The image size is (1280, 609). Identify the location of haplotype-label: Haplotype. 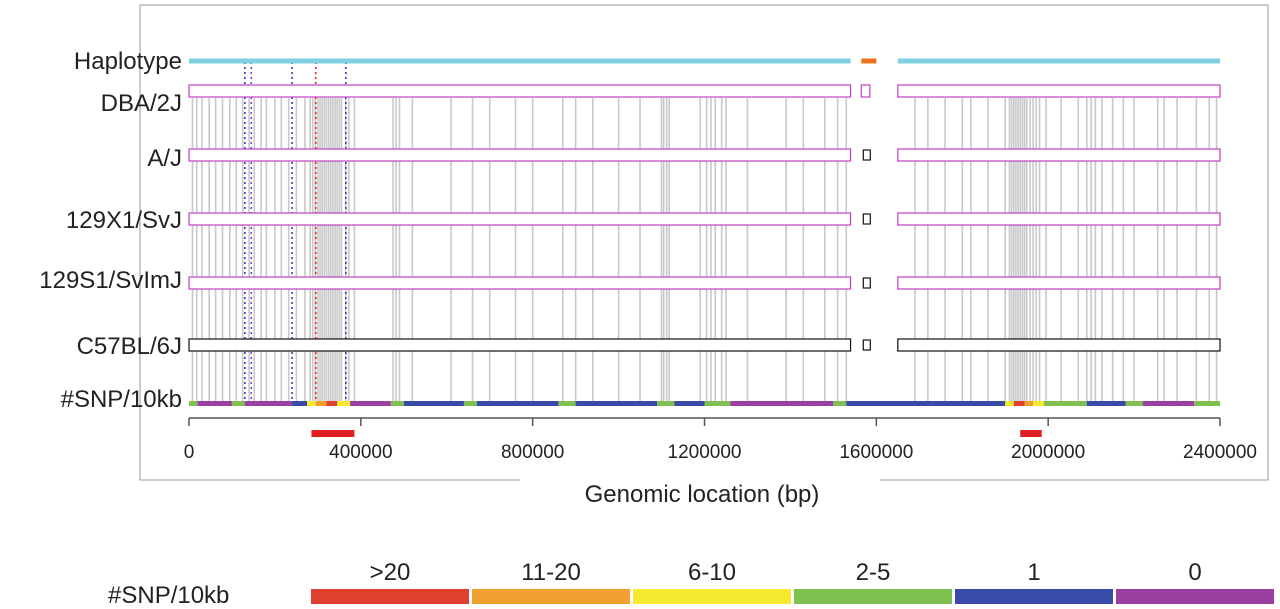
(128, 61).